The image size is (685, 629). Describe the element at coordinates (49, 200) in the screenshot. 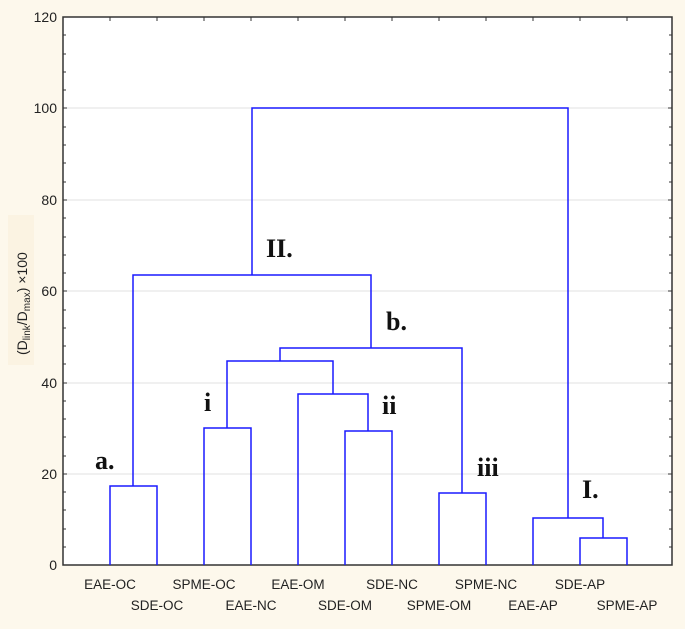

I see `y-tick-80: 80` at that location.